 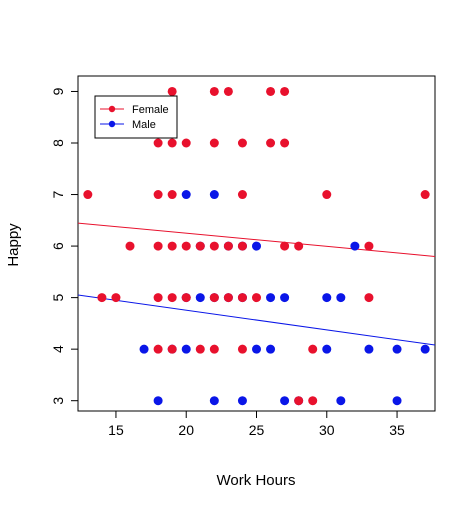 I want to click on legend-marker-male, so click(x=112, y=124).